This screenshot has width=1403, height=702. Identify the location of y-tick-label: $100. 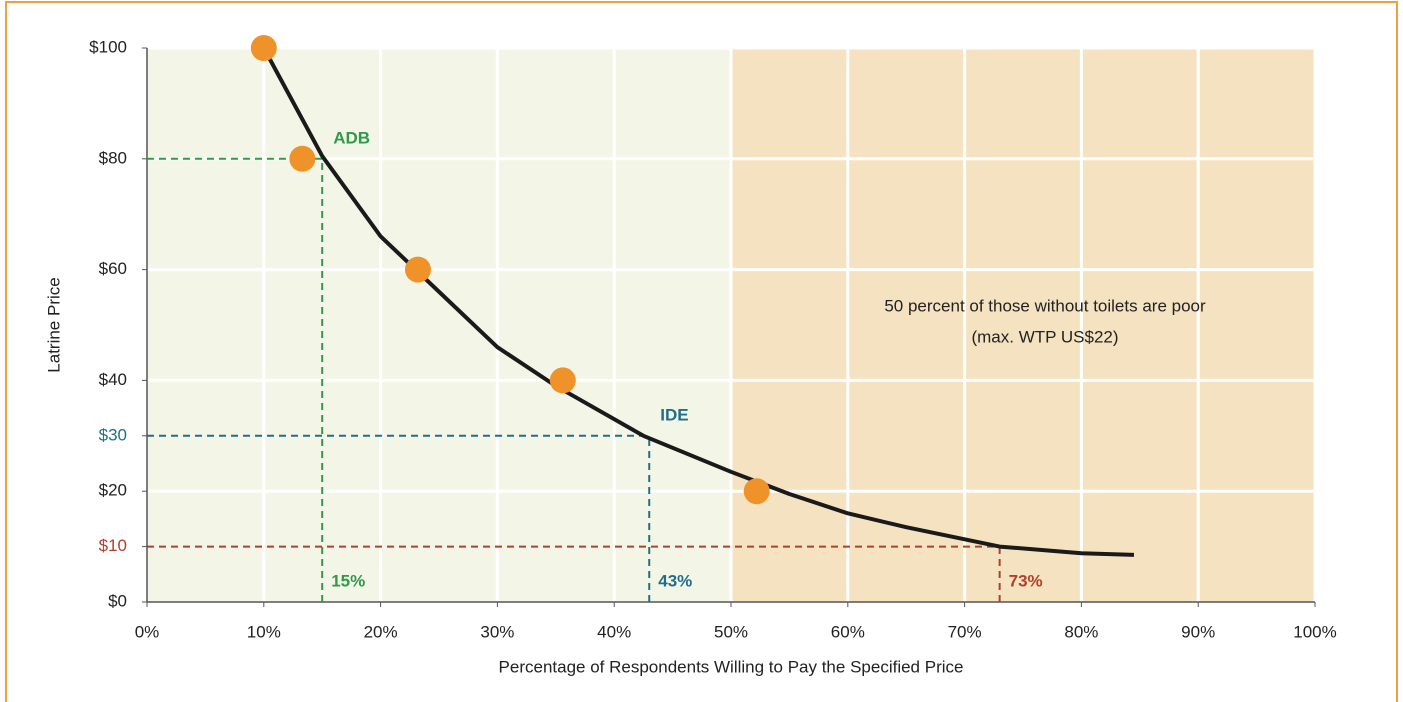
(108, 46).